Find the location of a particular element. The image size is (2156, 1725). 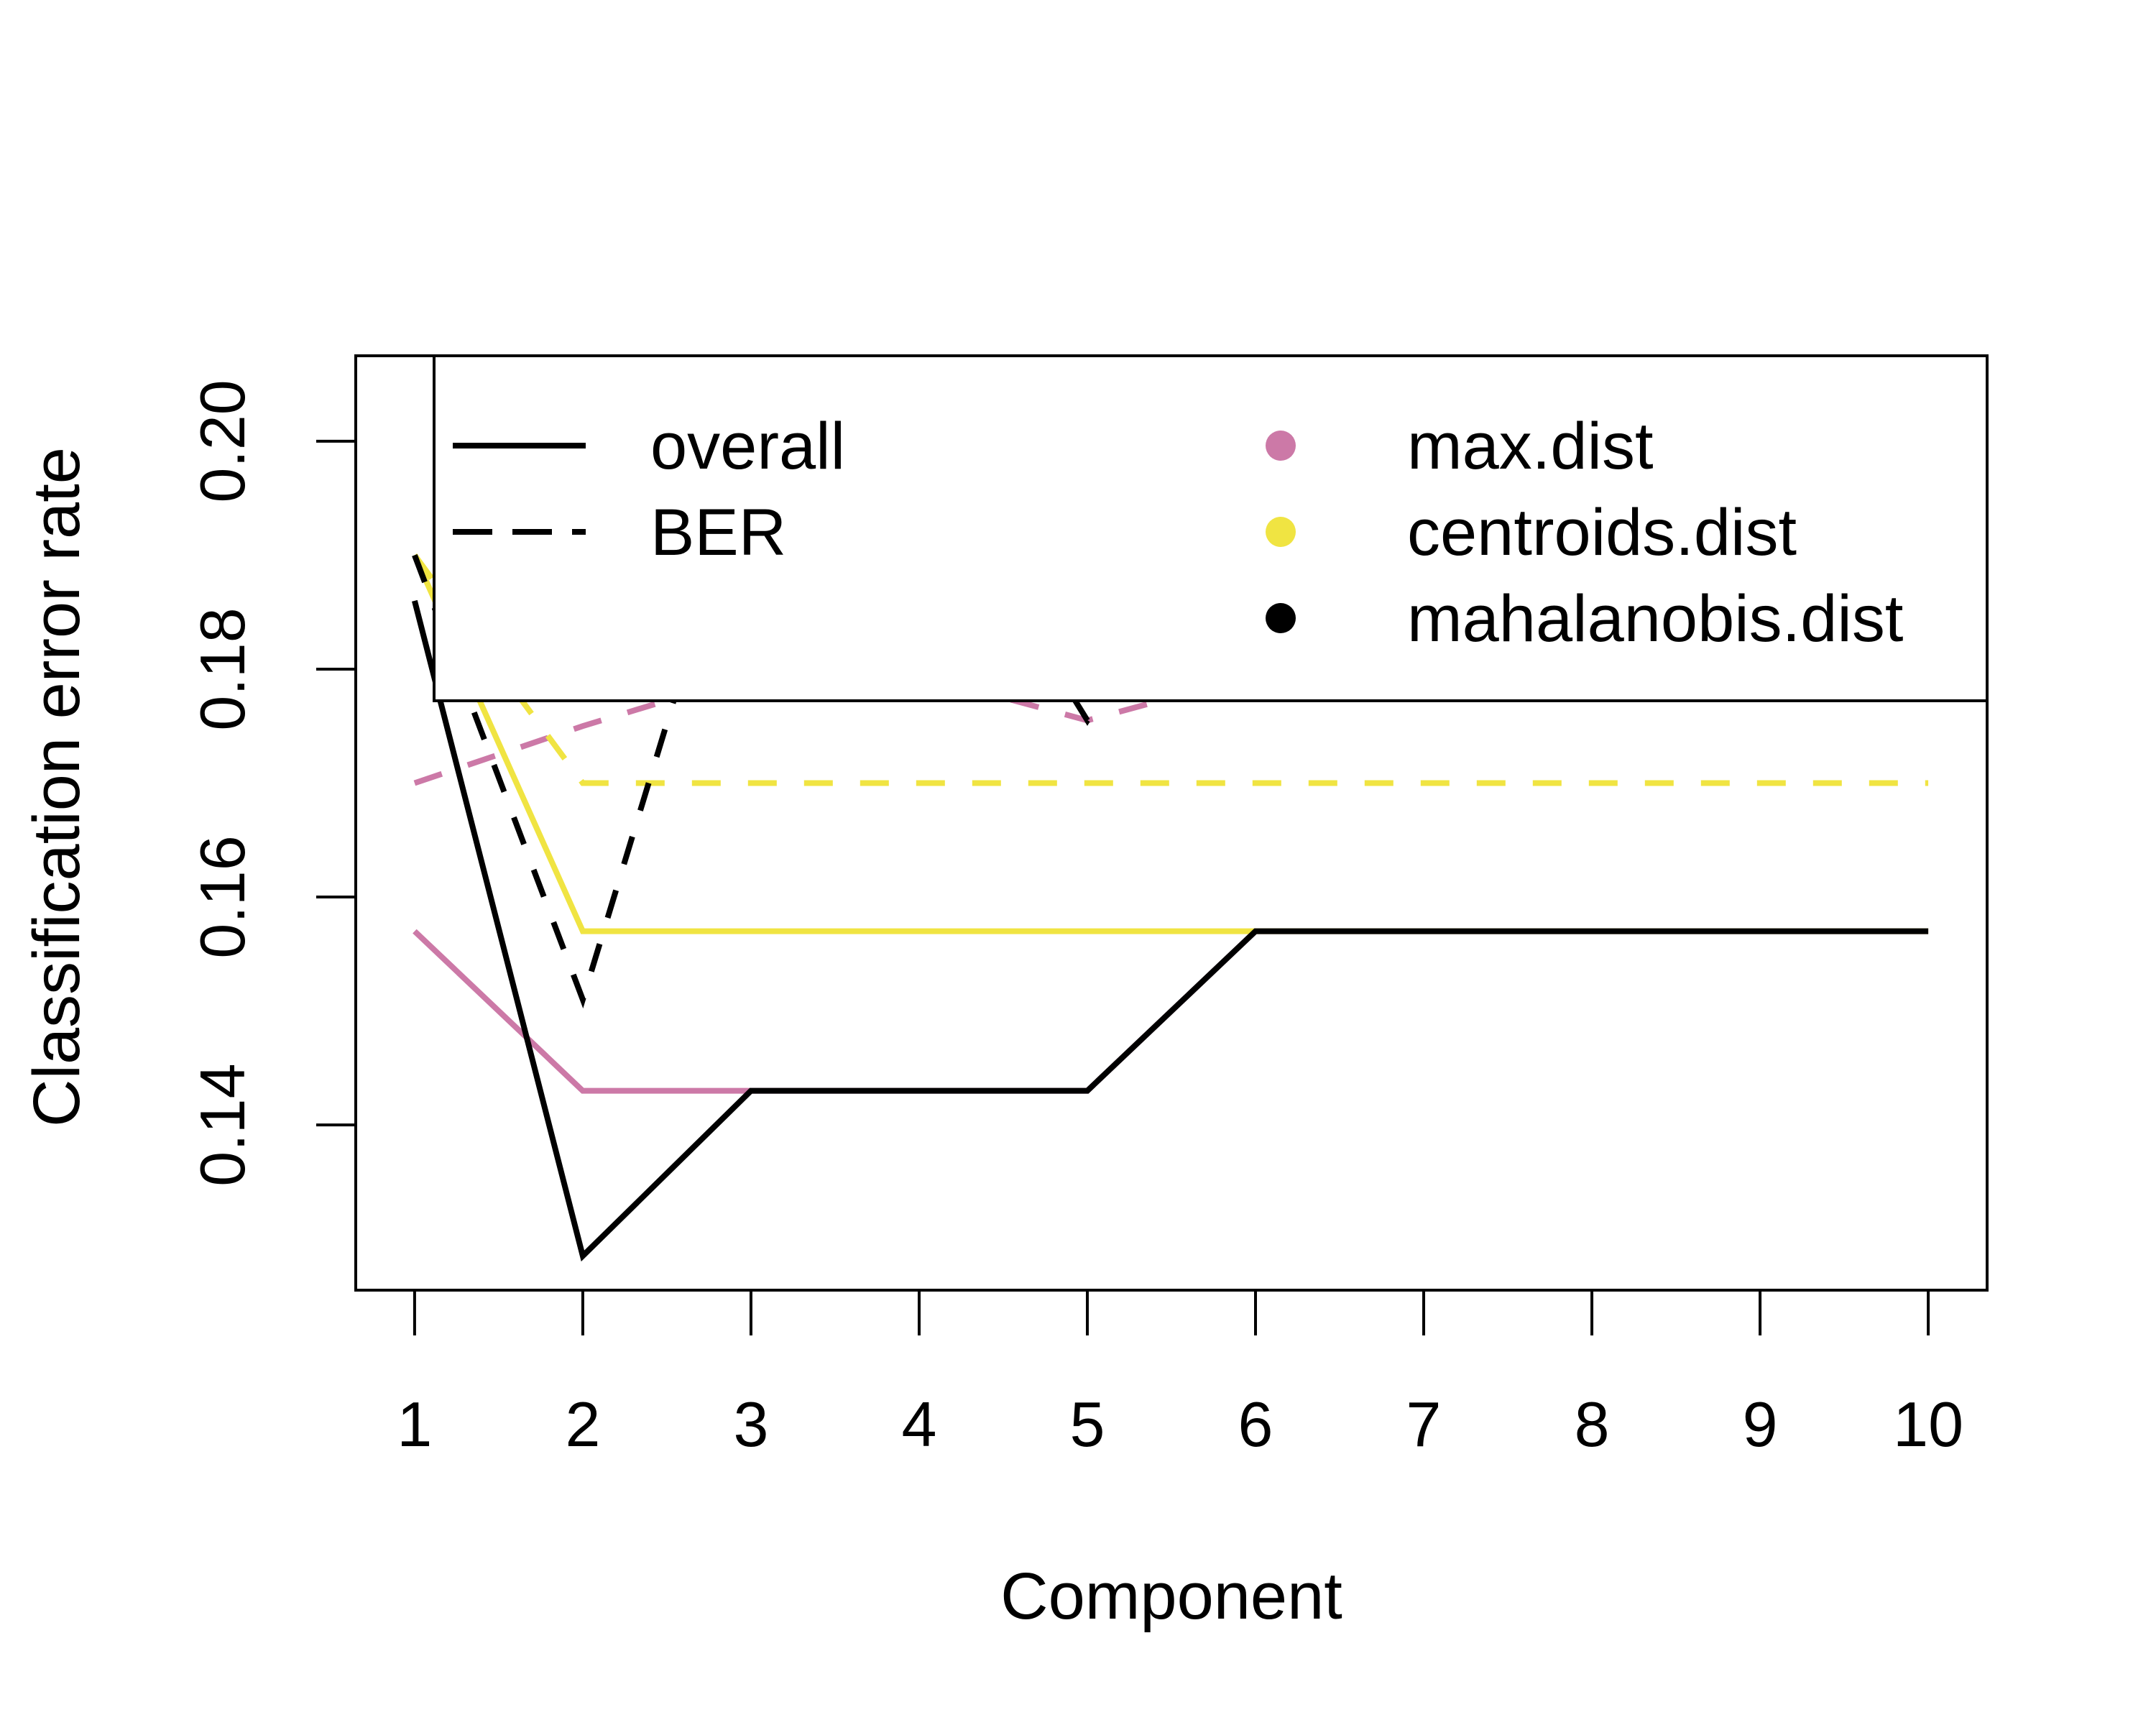

legend-marker-mahalanobis-dist is located at coordinates (1281, 618).